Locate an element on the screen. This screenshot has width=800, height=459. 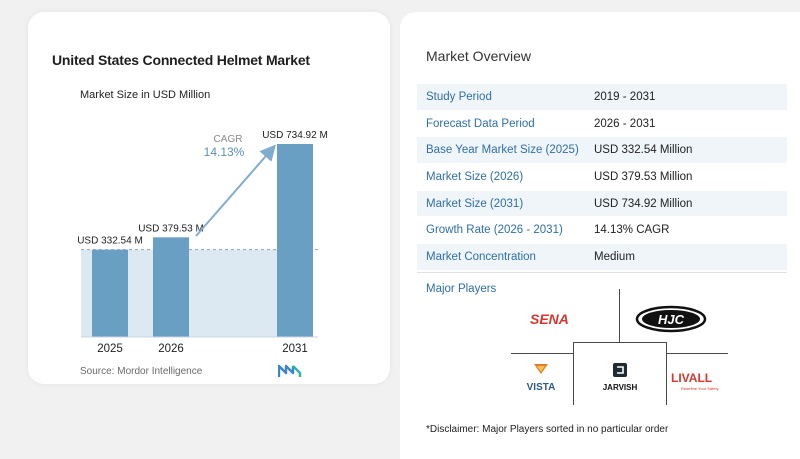
svg-text: LIVALL is located at coordinates (691, 378).